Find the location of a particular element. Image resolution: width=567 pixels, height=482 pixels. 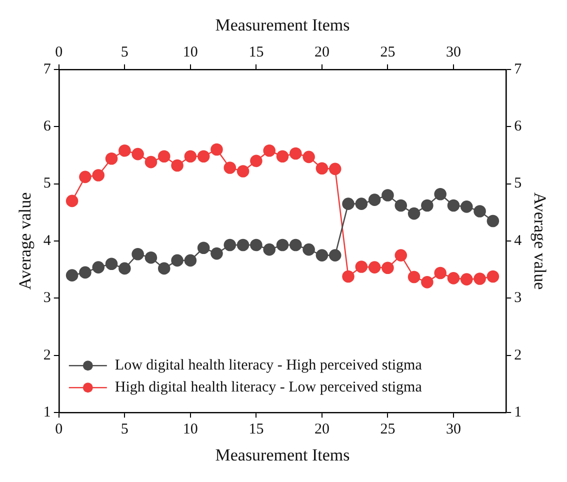

y2-tick-label: 6 is located at coordinates (518, 126).